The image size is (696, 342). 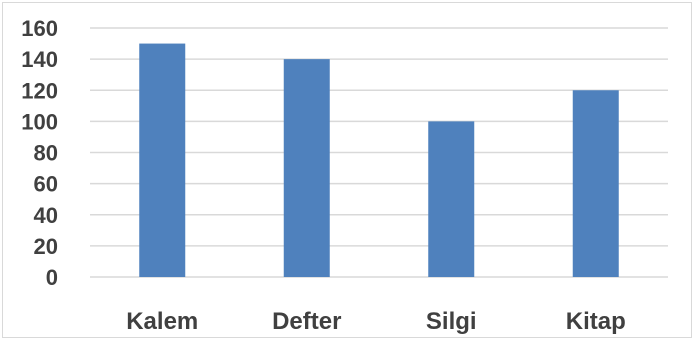 What do you see at coordinates (46, 246) in the screenshot?
I see `y-tick-label: 20` at bounding box center [46, 246].